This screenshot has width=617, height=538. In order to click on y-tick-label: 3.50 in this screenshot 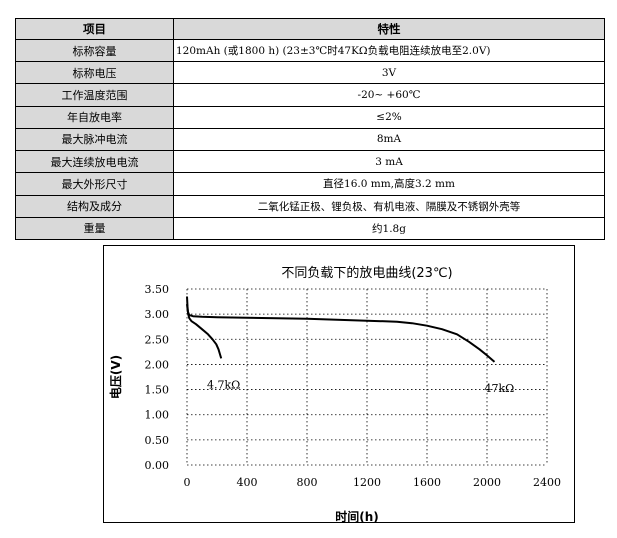, I will do `click(157, 289)`.